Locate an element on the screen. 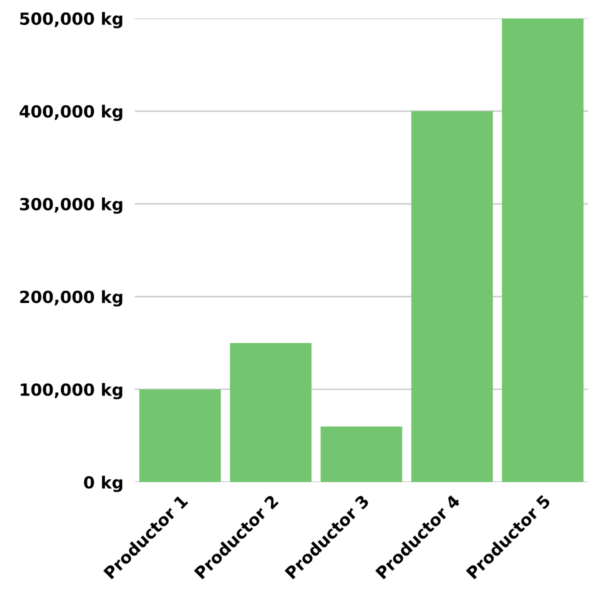 The image size is (591, 593). y-tick-label: 500,000 kg is located at coordinates (71, 20).